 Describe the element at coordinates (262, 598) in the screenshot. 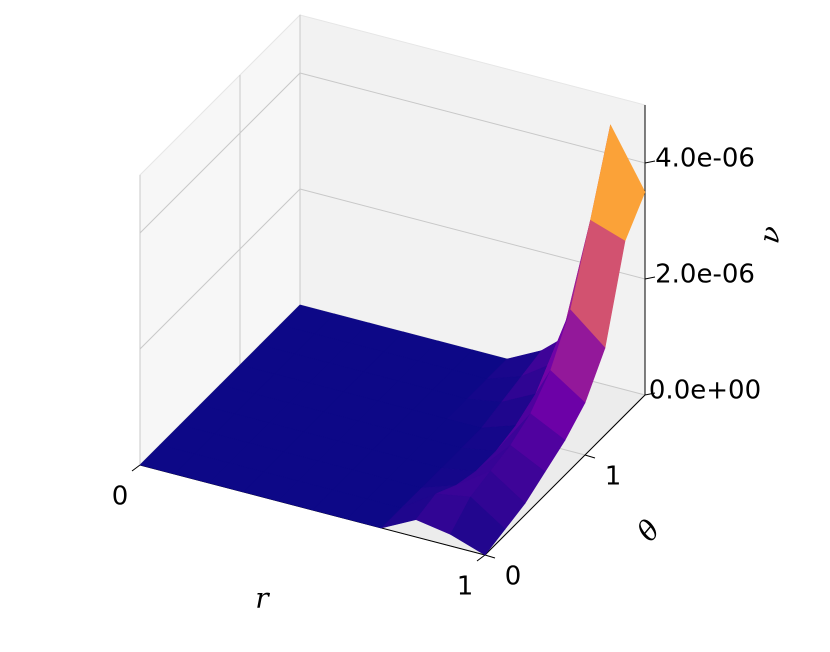

I see `x-axis-label: r` at that location.